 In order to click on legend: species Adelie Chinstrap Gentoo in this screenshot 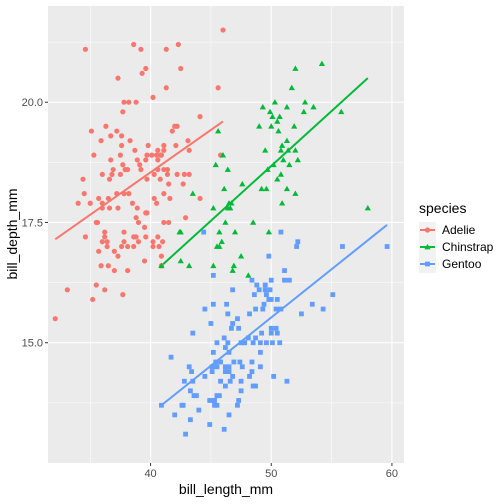, I will do `click(456, 236)`.